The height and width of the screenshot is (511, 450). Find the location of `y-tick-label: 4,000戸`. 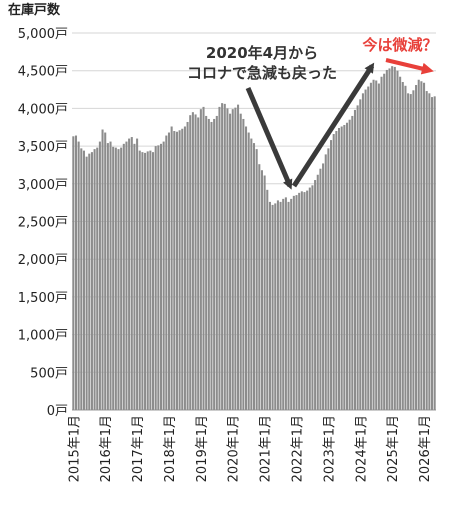

y-tick-label: 4,000戸 is located at coordinates (43, 109).